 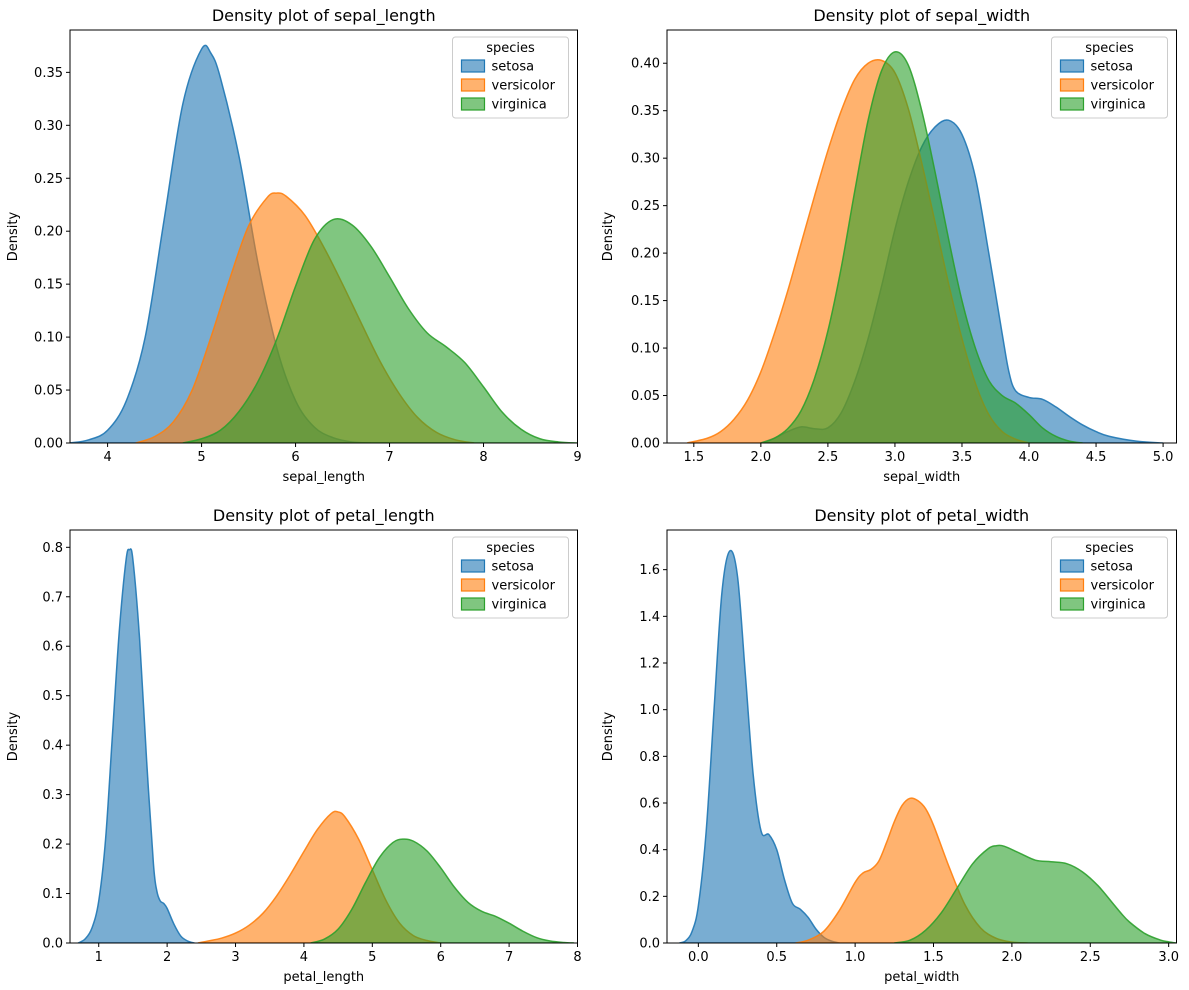 I want to click on y-tick-label: 0.1, so click(x=52, y=894).